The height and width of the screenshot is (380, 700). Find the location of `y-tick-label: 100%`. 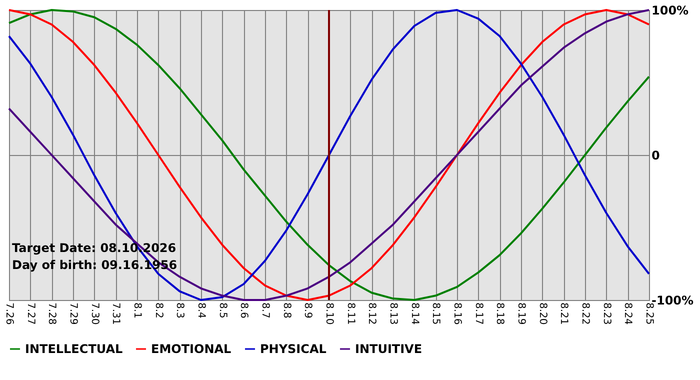

y-tick-label: 100% is located at coordinates (670, 11).